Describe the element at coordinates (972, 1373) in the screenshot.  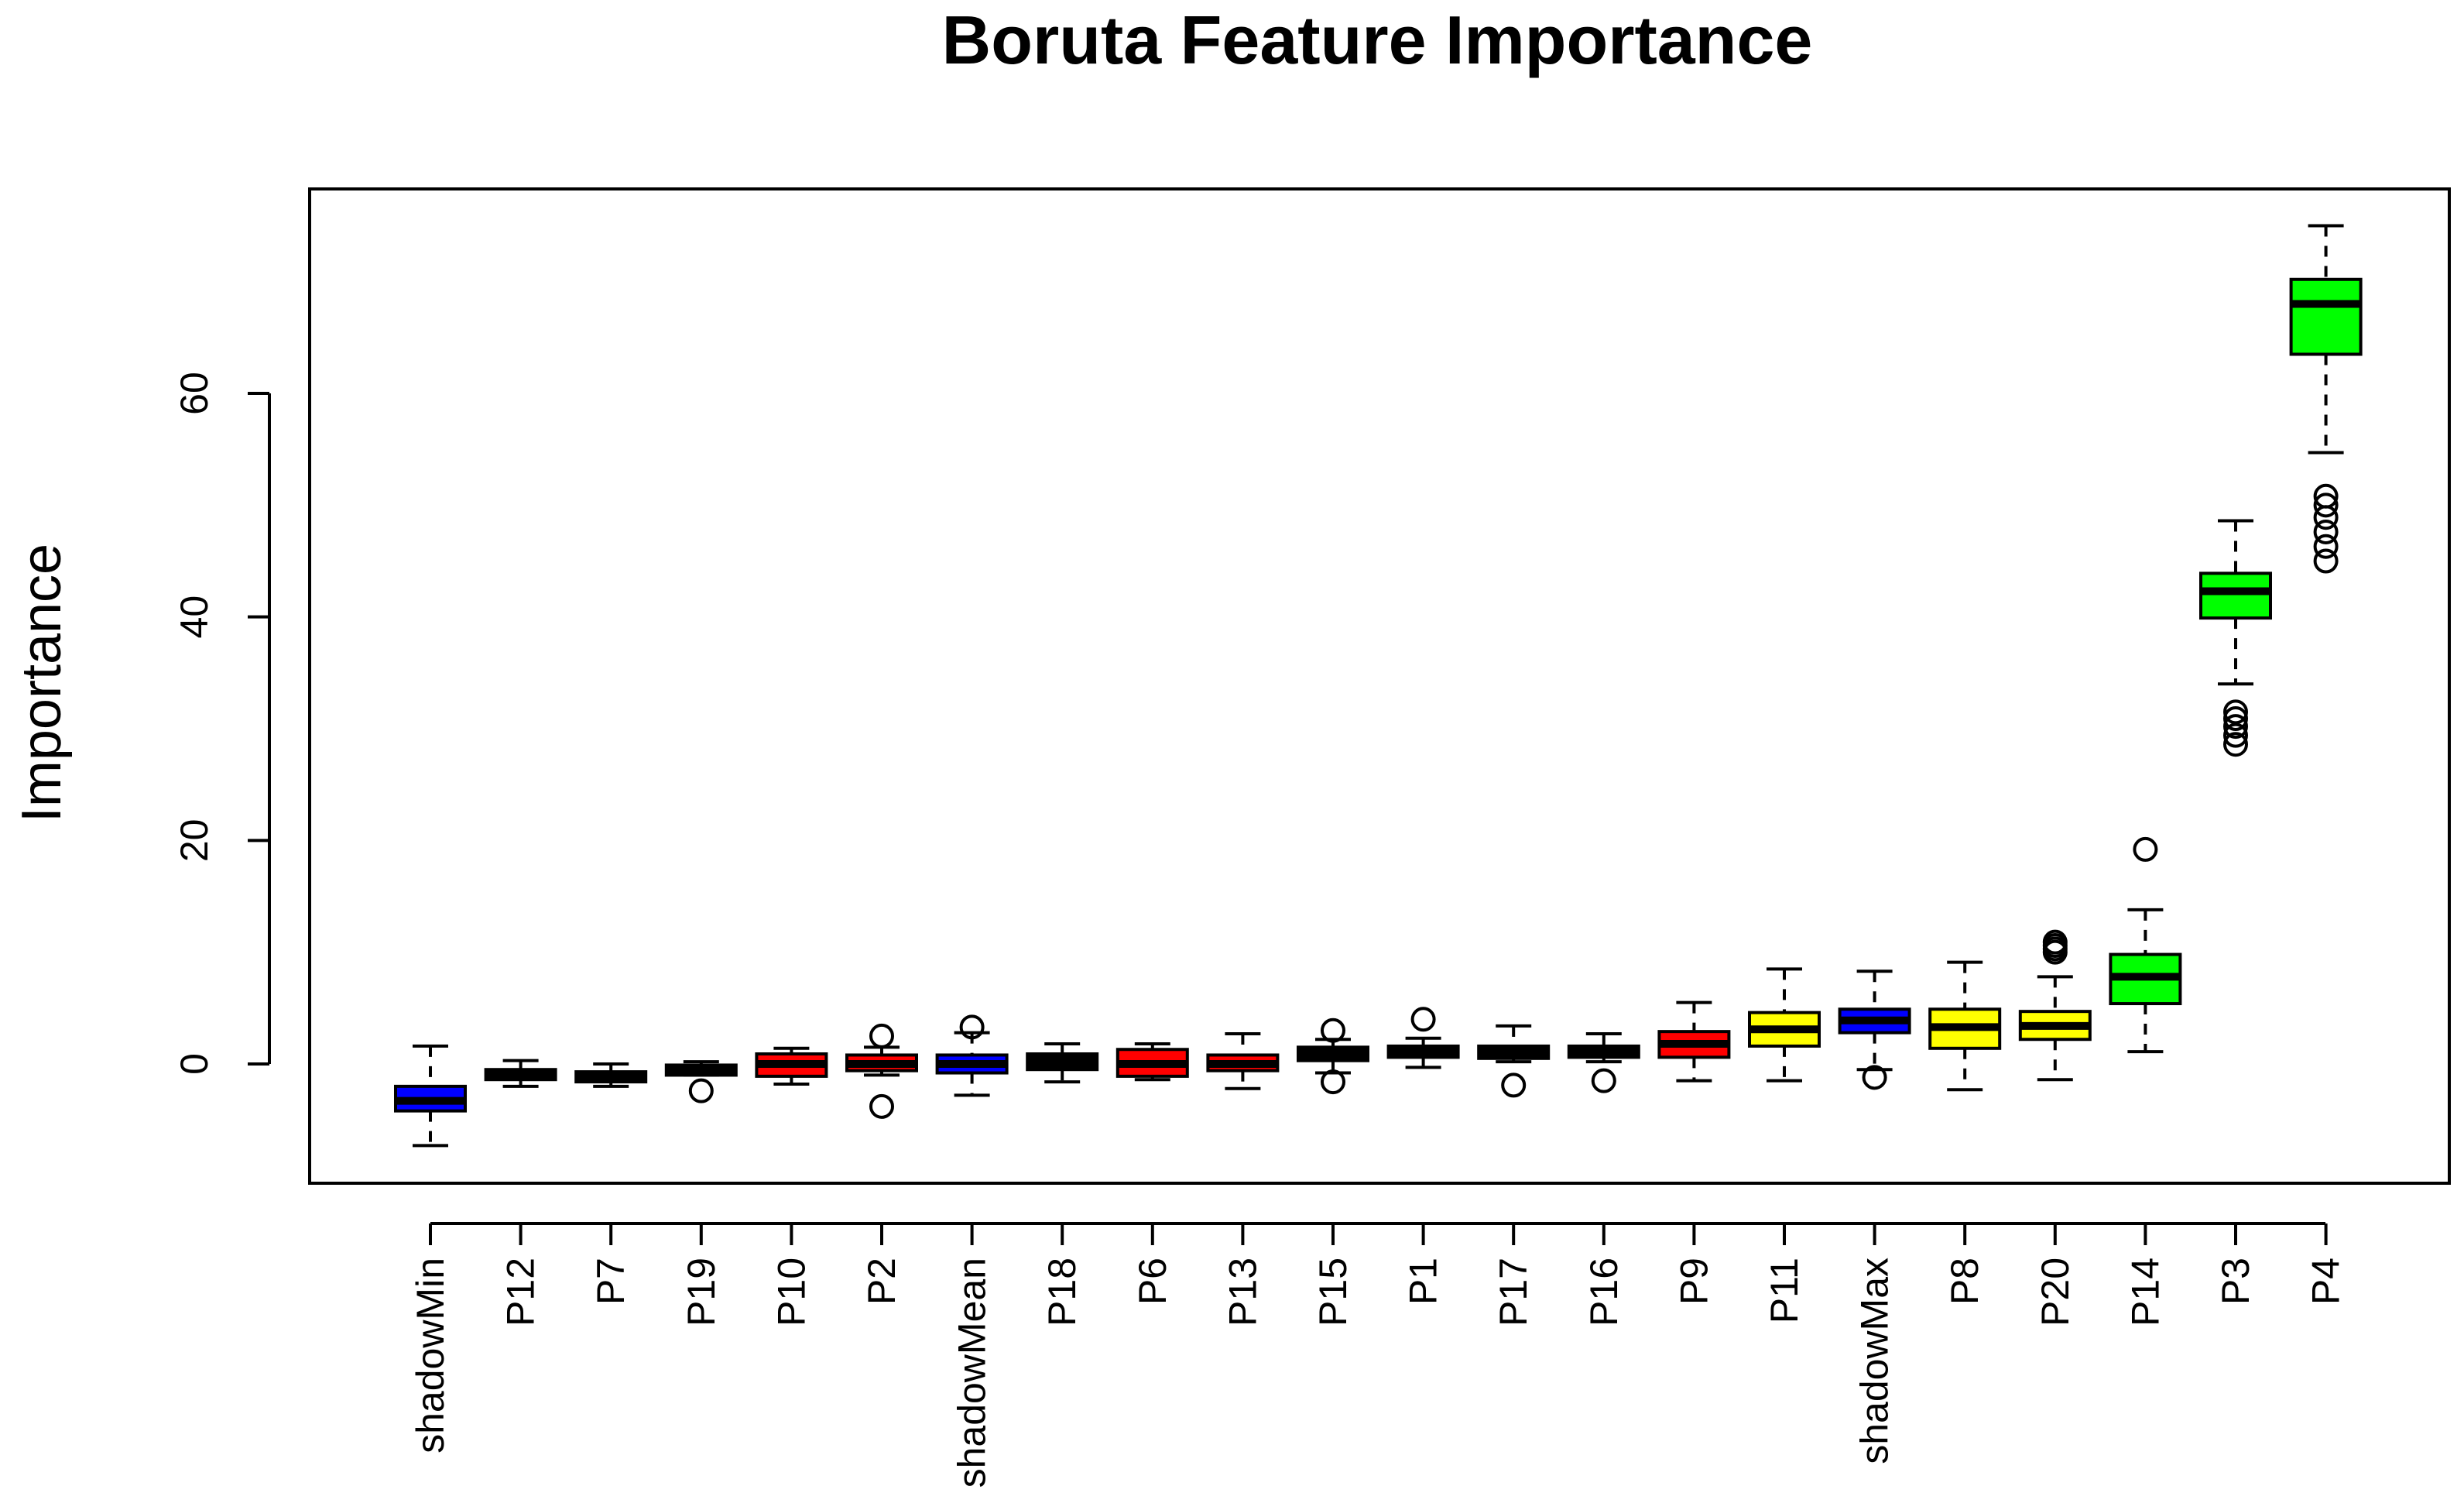
I see `x-tick-label-shadowMean: shadowMean` at that location.